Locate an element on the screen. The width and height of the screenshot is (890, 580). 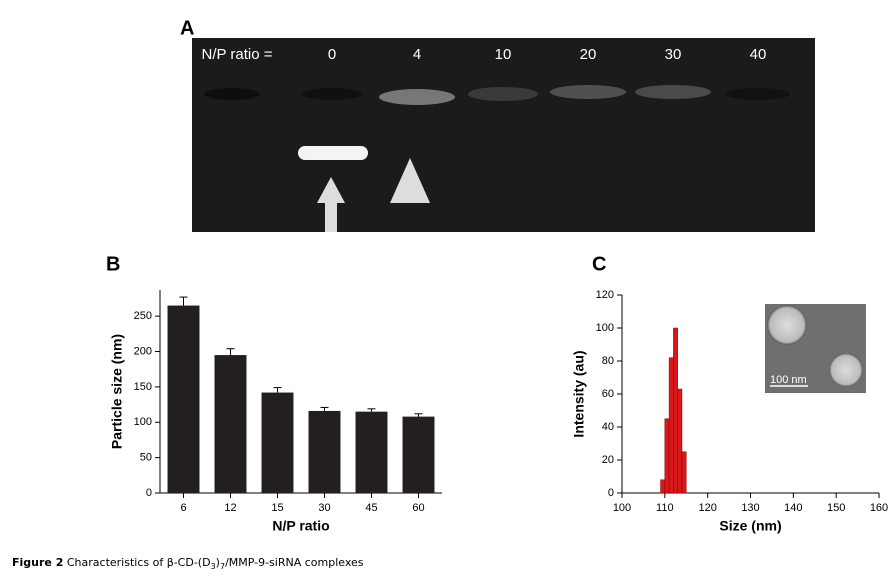
y-tick-label: 150 is located at coordinates (143, 387).